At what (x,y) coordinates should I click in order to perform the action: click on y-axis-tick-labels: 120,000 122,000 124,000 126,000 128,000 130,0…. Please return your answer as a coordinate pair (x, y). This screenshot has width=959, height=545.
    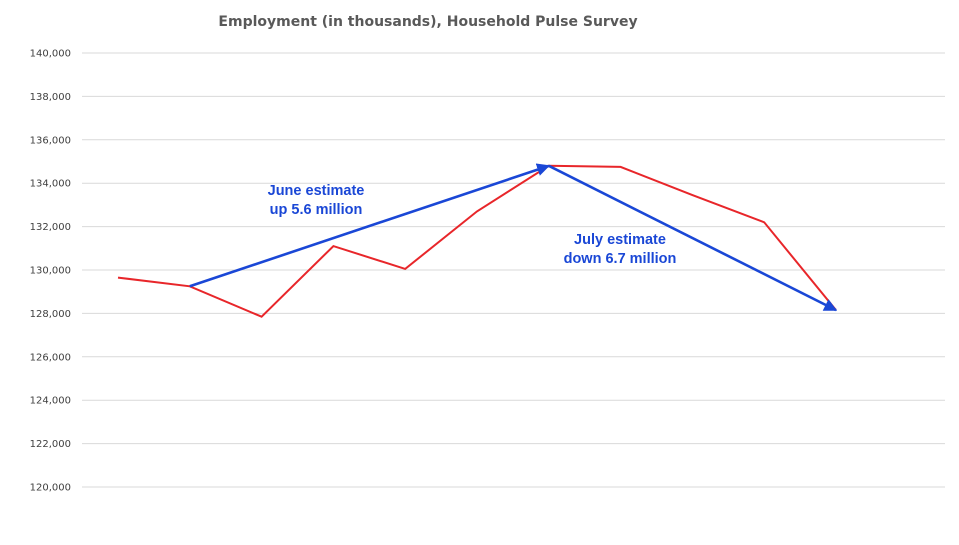
    Looking at the image, I should click on (50, 271).